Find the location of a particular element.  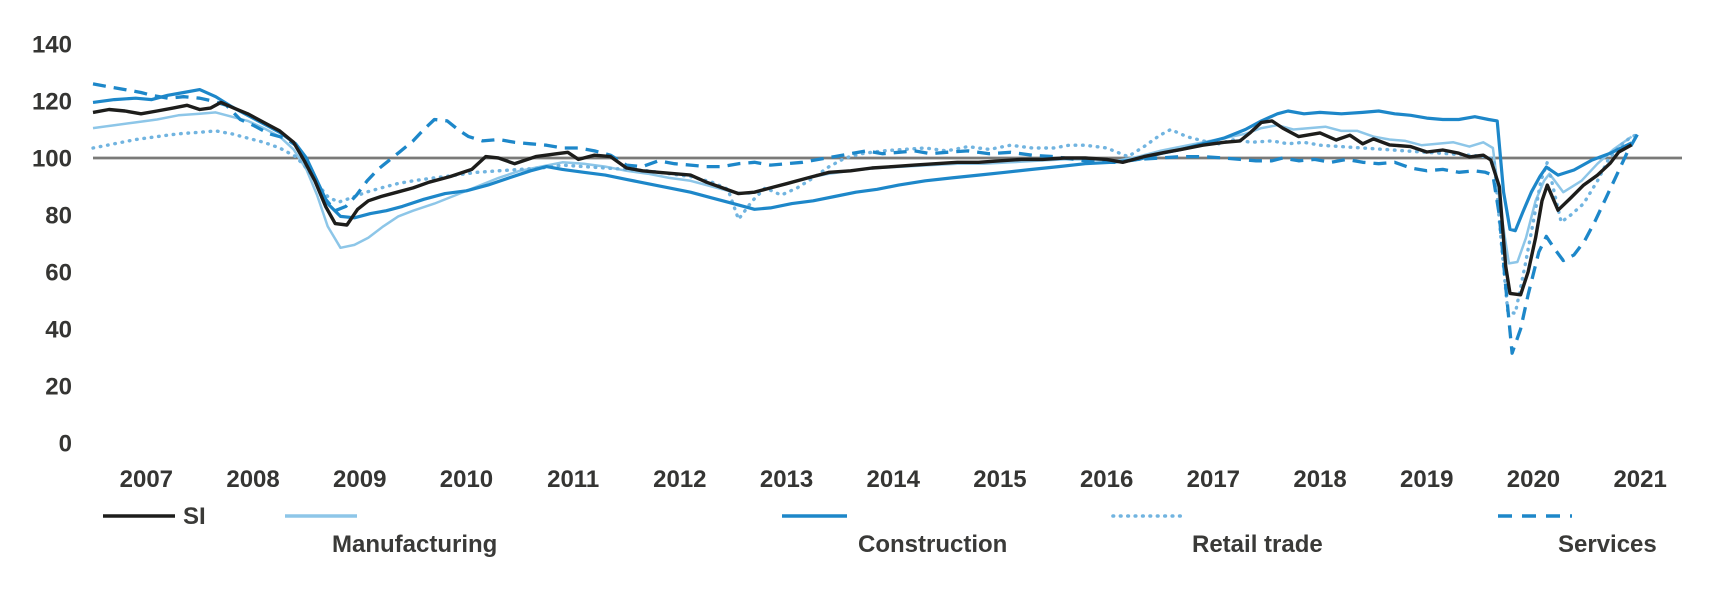

x-axis-year-label: 2016 is located at coordinates (1106, 479).